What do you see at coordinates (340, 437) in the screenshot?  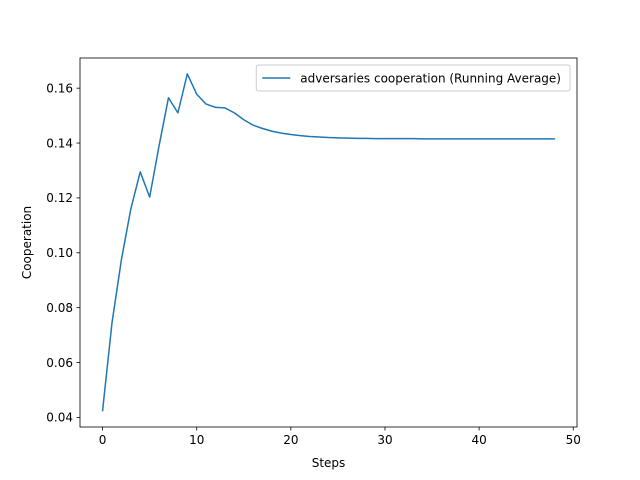 I see `x-axis-ticks: 0 10 20 30 40 50` at bounding box center [340, 437].